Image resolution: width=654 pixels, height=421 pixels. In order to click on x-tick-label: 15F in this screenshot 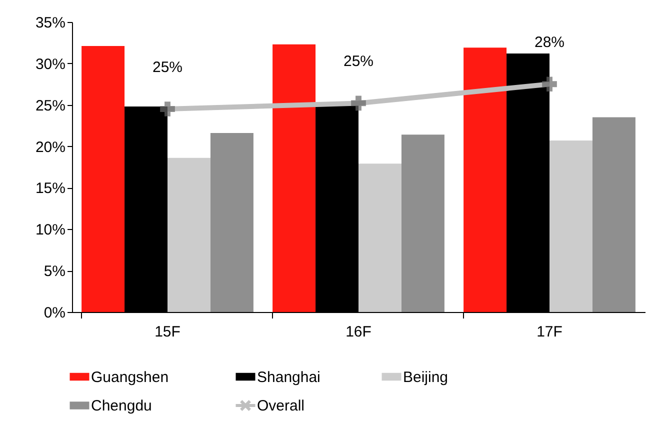, I will do `click(167, 332)`.